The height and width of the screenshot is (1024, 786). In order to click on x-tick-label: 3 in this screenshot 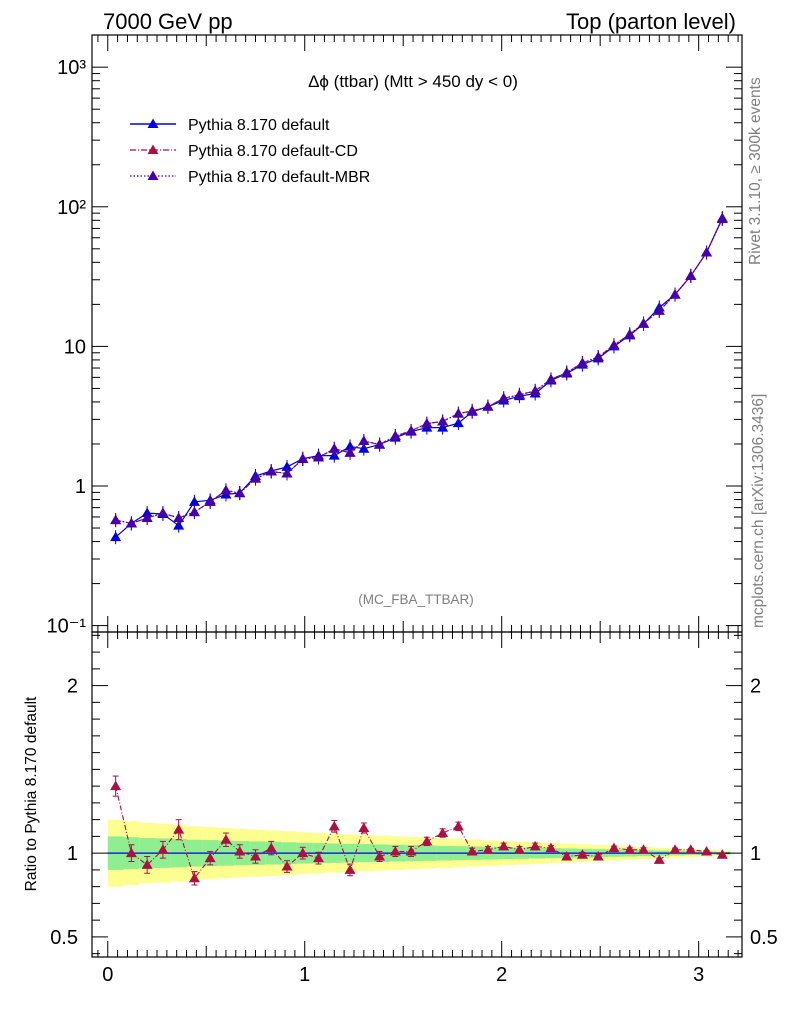, I will do `click(698, 975)`.